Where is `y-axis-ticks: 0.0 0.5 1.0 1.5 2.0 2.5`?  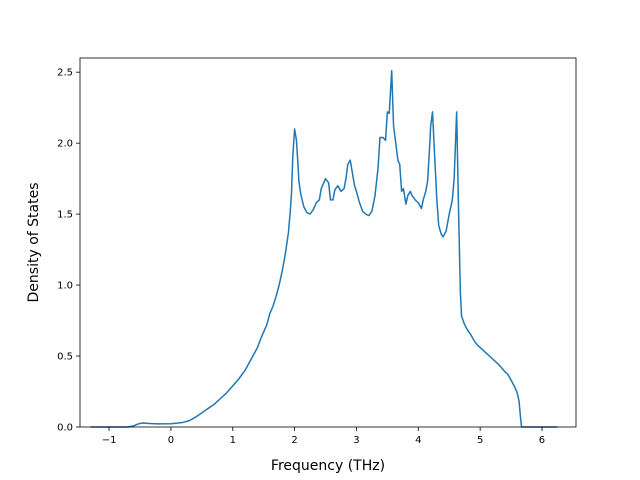 y-axis-ticks: 0.0 0.5 1.0 1.5 2.0 2.5 is located at coordinates (68, 251).